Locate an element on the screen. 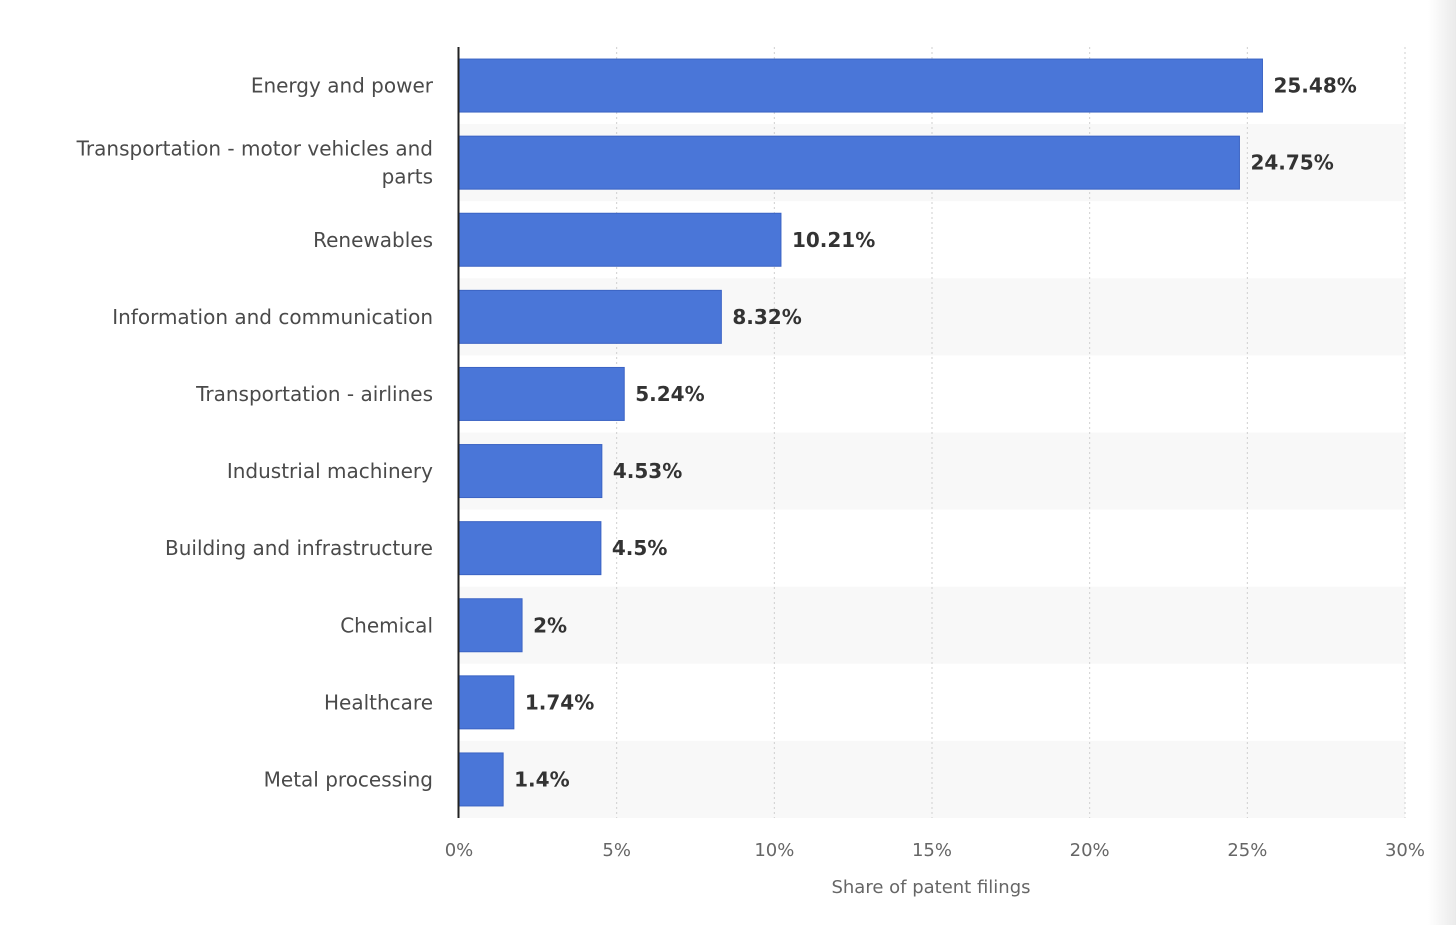 The width and height of the screenshot is (1456, 929). category-label: Building and infrastructure is located at coordinates (299, 548).